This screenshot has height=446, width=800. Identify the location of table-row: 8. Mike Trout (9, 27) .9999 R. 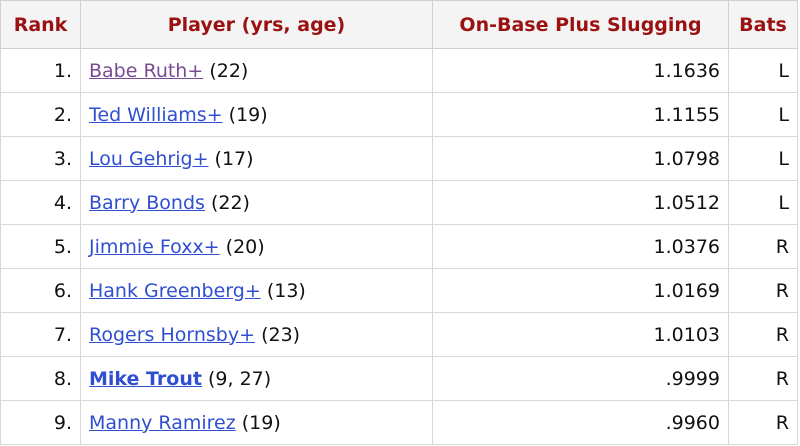
(399, 378).